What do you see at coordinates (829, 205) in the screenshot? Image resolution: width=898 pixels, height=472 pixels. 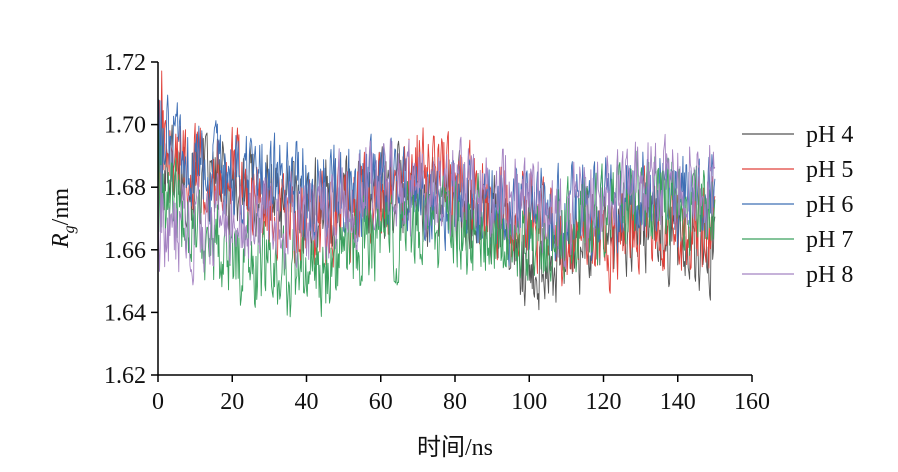 I see `legend-label: pH 6` at bounding box center [829, 205].